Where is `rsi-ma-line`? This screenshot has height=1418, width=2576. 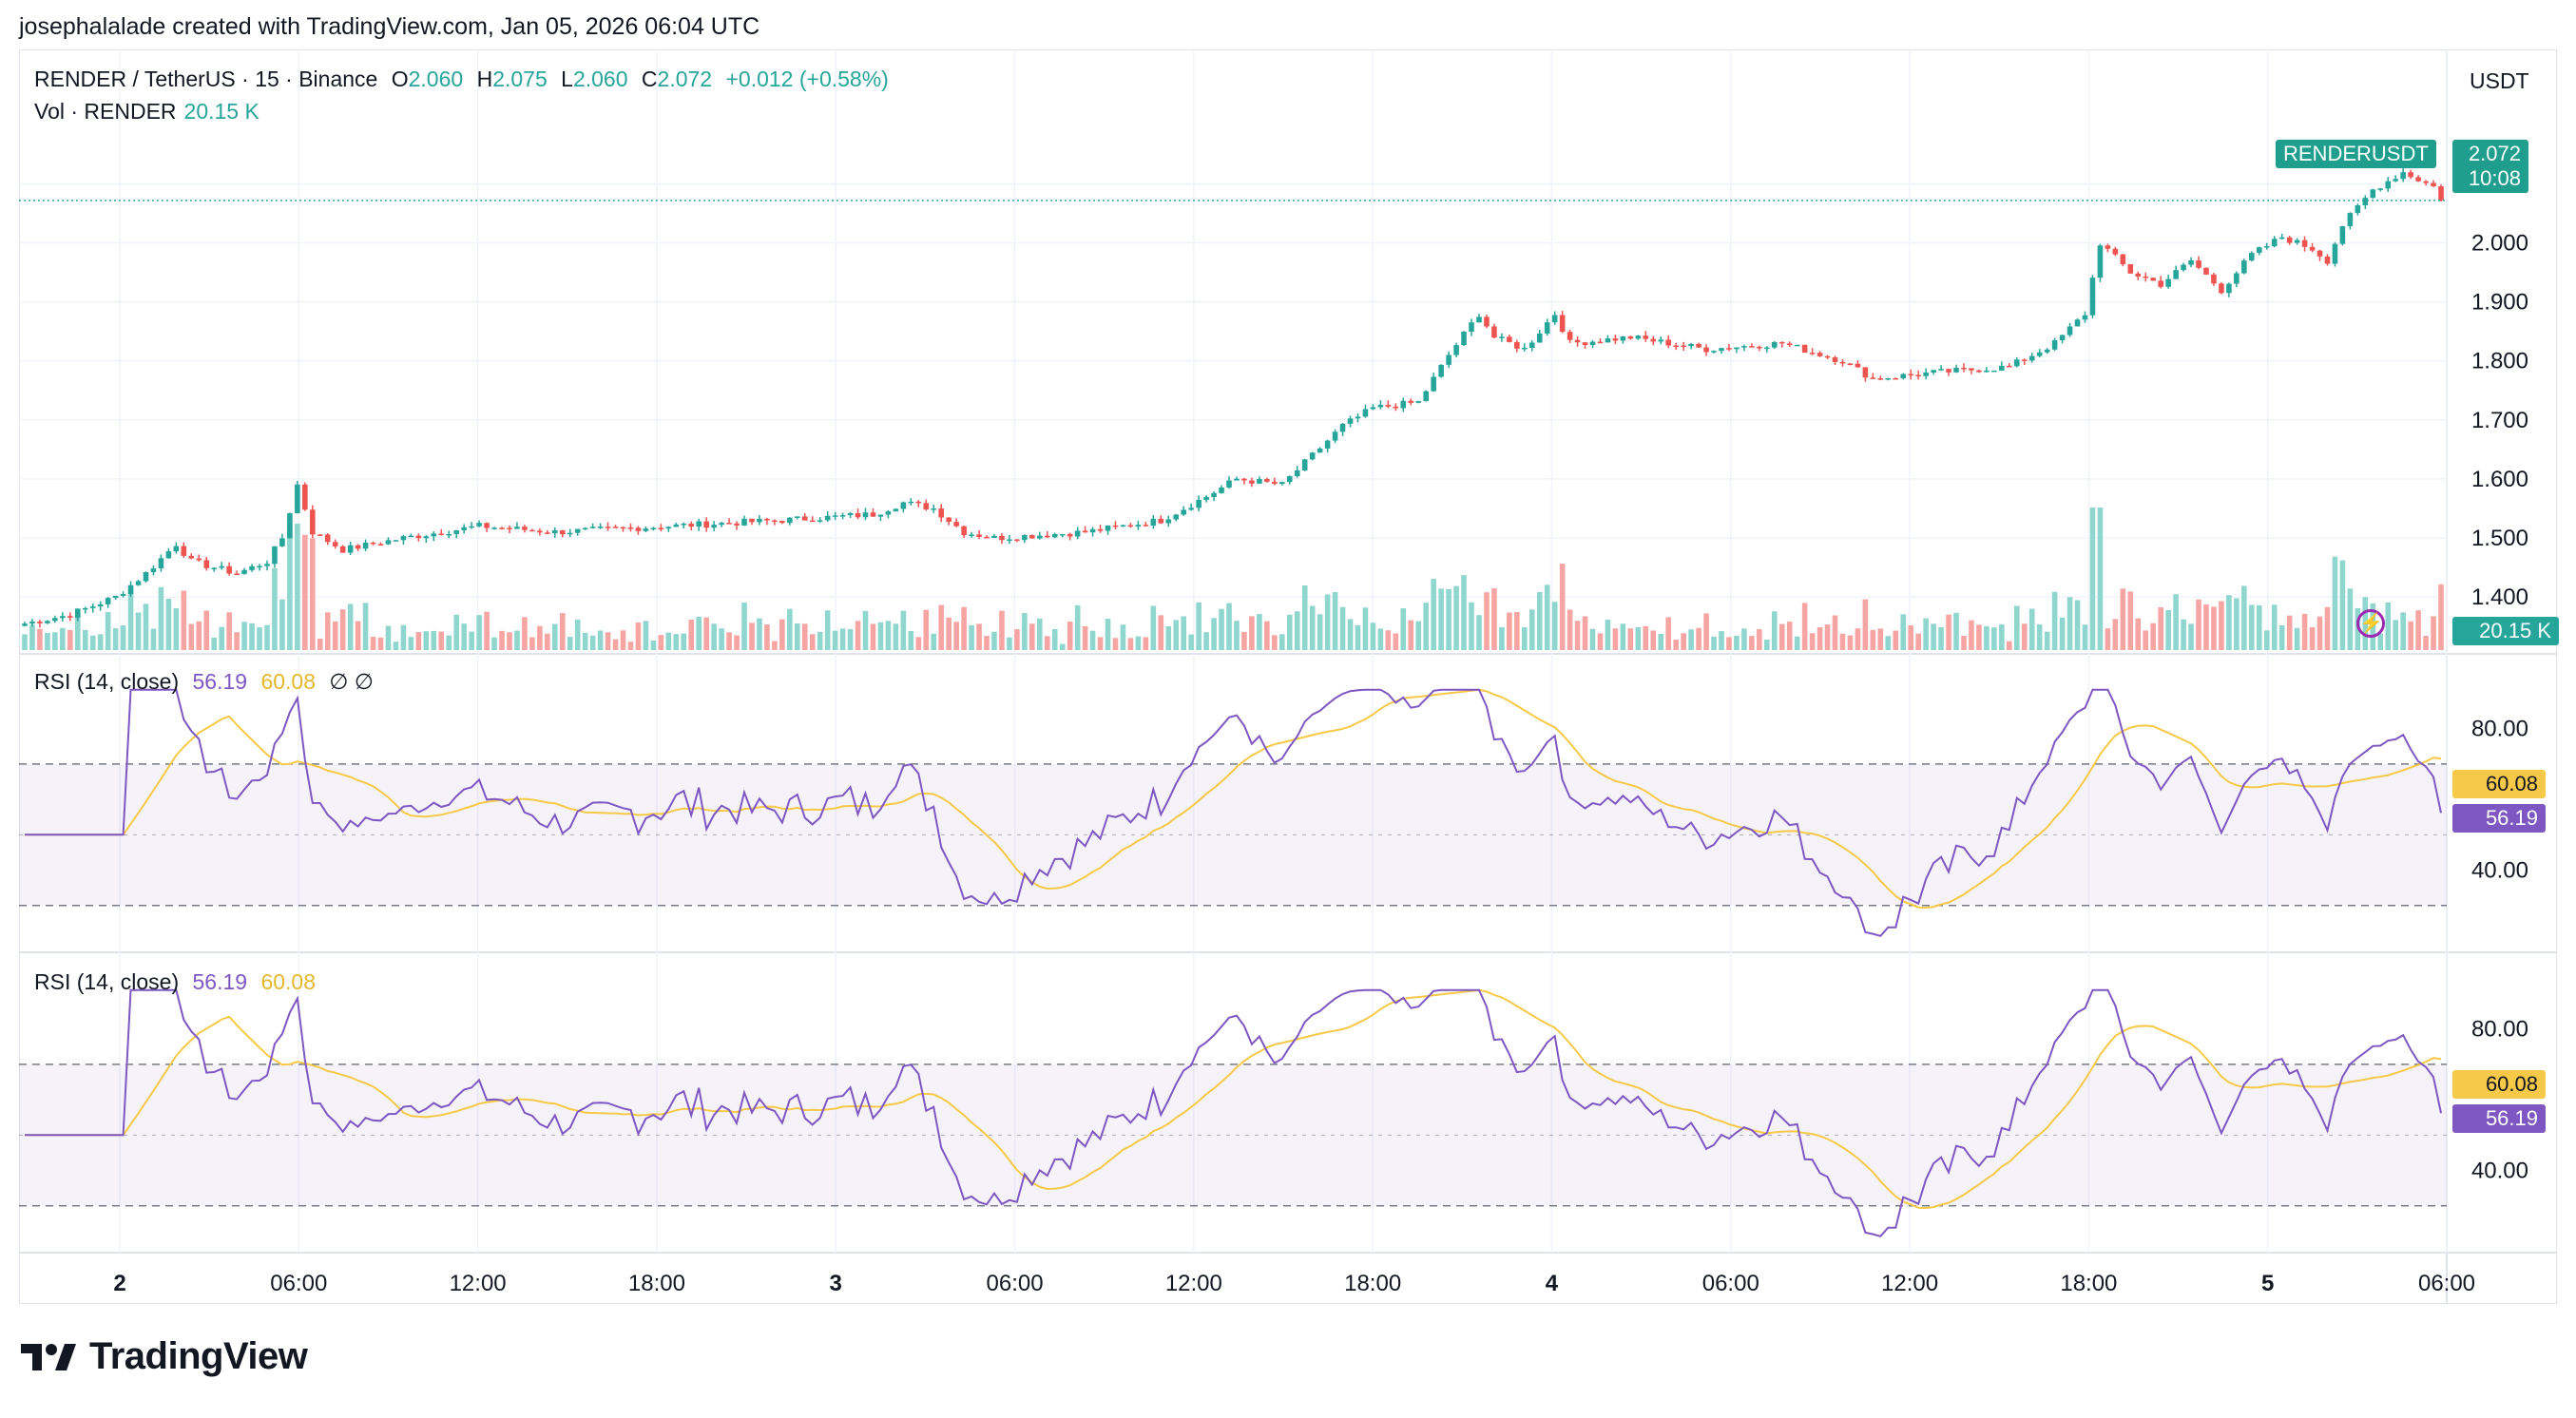
rsi-ma-line is located at coordinates (1234, 1099).